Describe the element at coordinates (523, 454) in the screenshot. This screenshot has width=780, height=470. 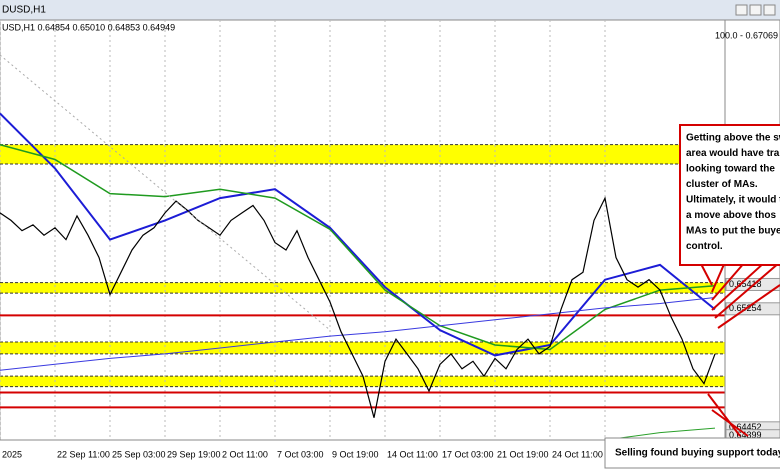
I see `x-tick-label: 21 Oct 19:00` at that location.